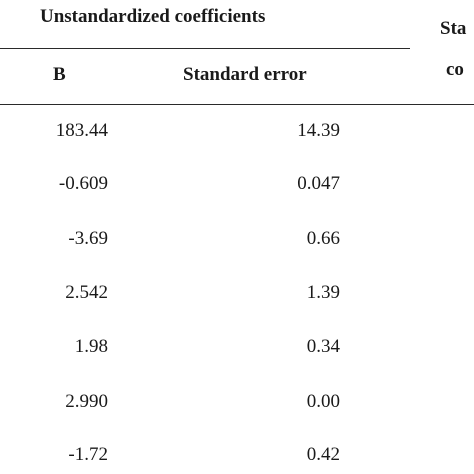 The image size is (474, 474). Describe the element at coordinates (86, 401) in the screenshot. I see `cell-b: 2.990` at that location.